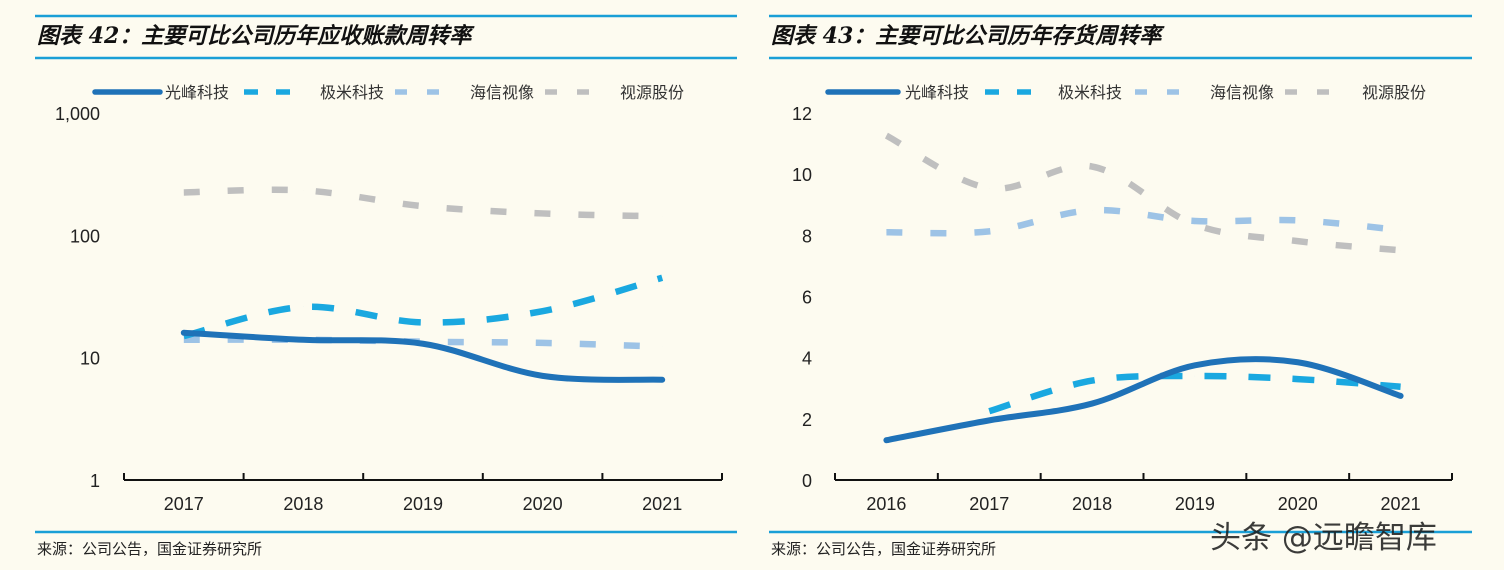 The image size is (1504, 570). I want to click on y-tick-label: 0, so click(807, 481).